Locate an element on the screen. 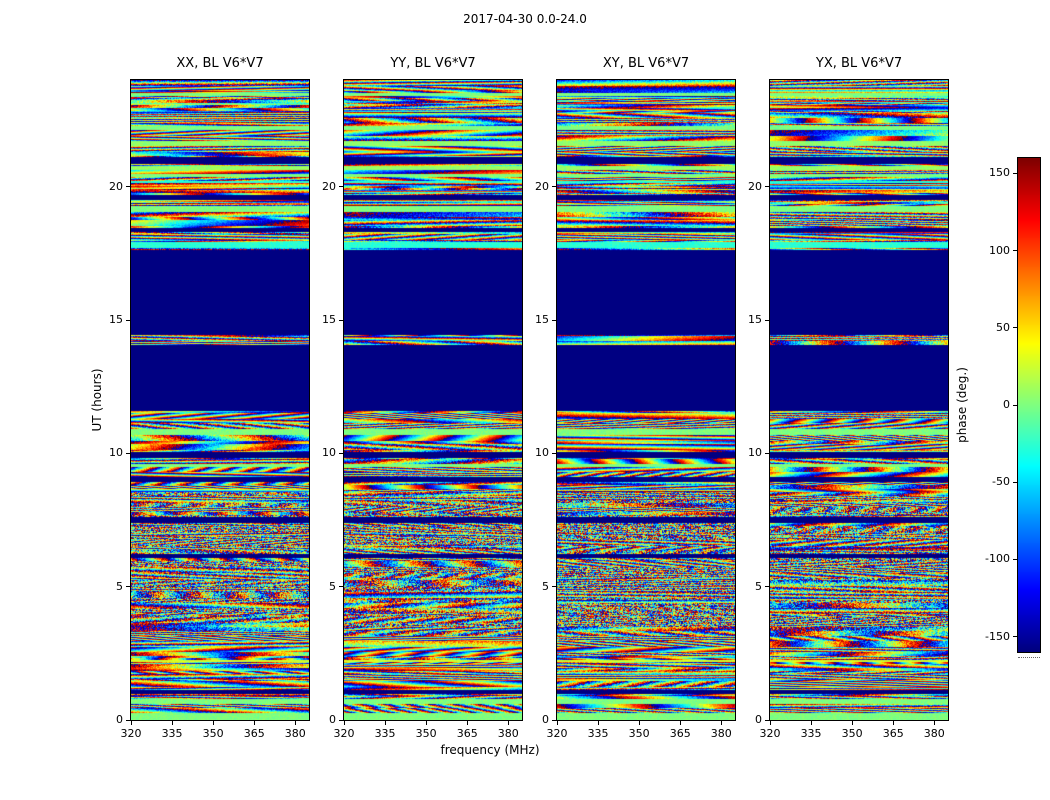  panel-title: YY, BL V6*V7 is located at coordinates (433, 63).